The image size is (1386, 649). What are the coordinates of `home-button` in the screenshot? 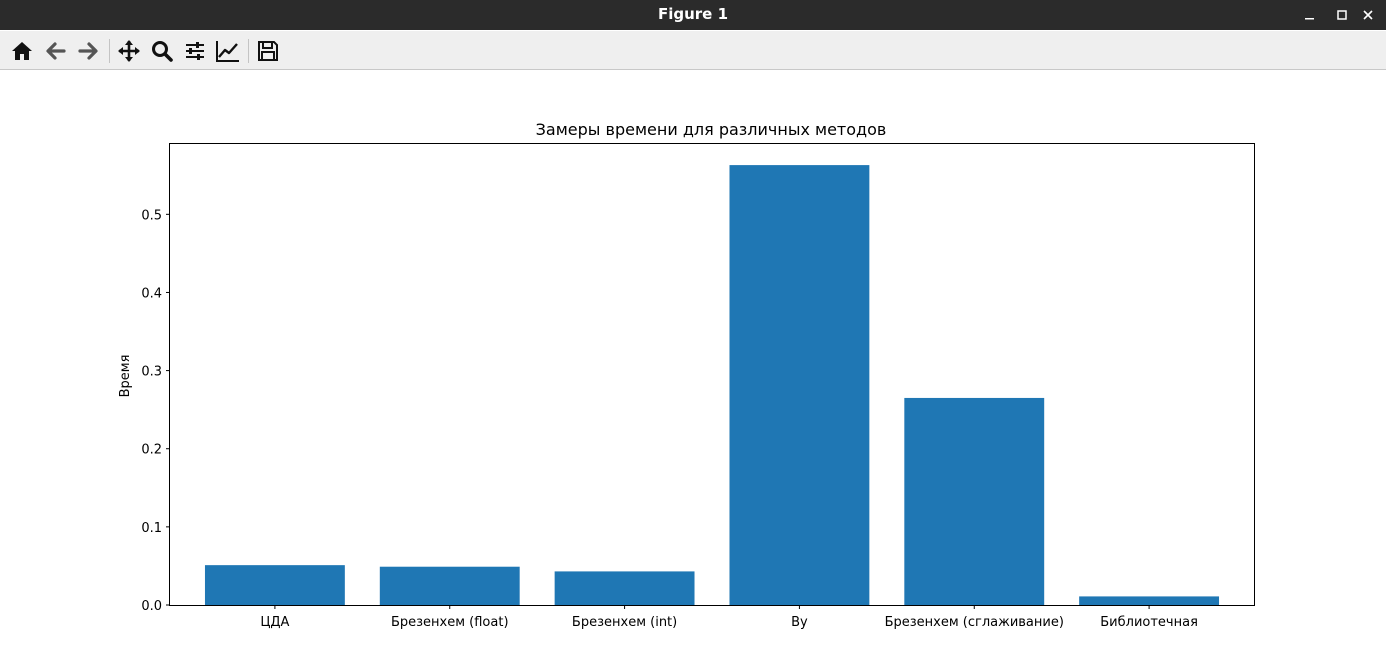 It's located at (22, 51).